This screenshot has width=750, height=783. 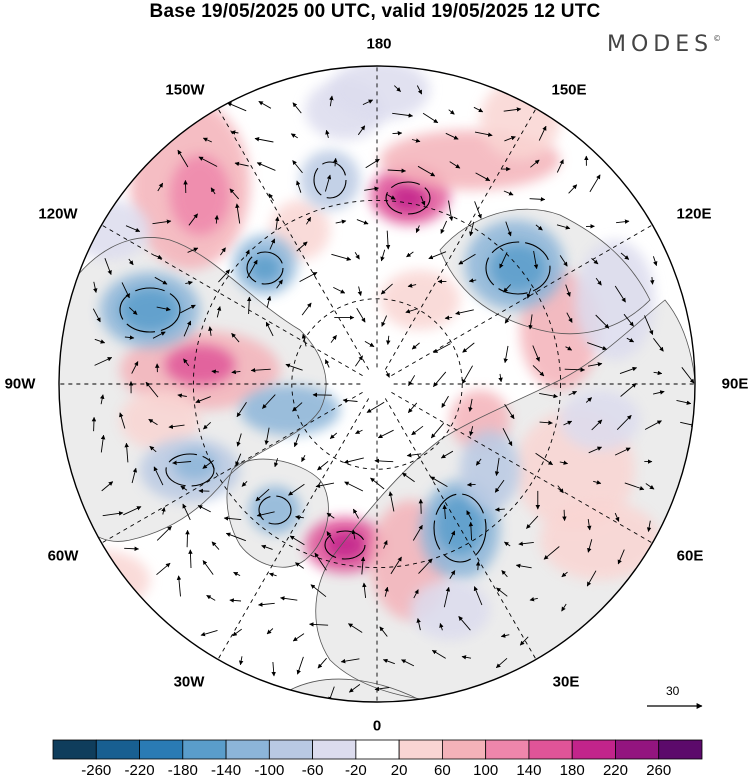 What do you see at coordinates (139, 770) in the screenshot?
I see `colorbar-tick-label: -220` at bounding box center [139, 770].